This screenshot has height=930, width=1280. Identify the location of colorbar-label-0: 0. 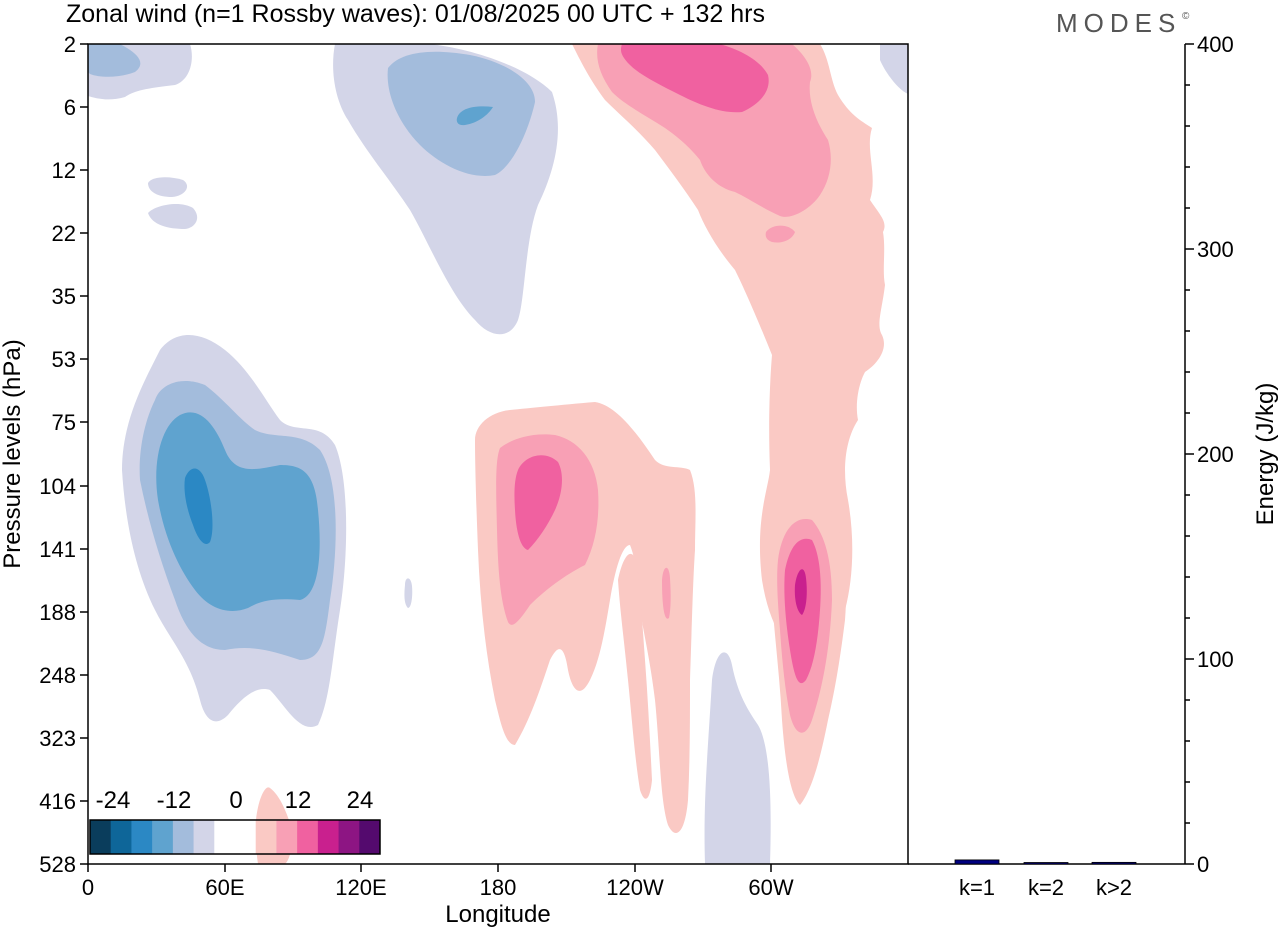
(235, 800).